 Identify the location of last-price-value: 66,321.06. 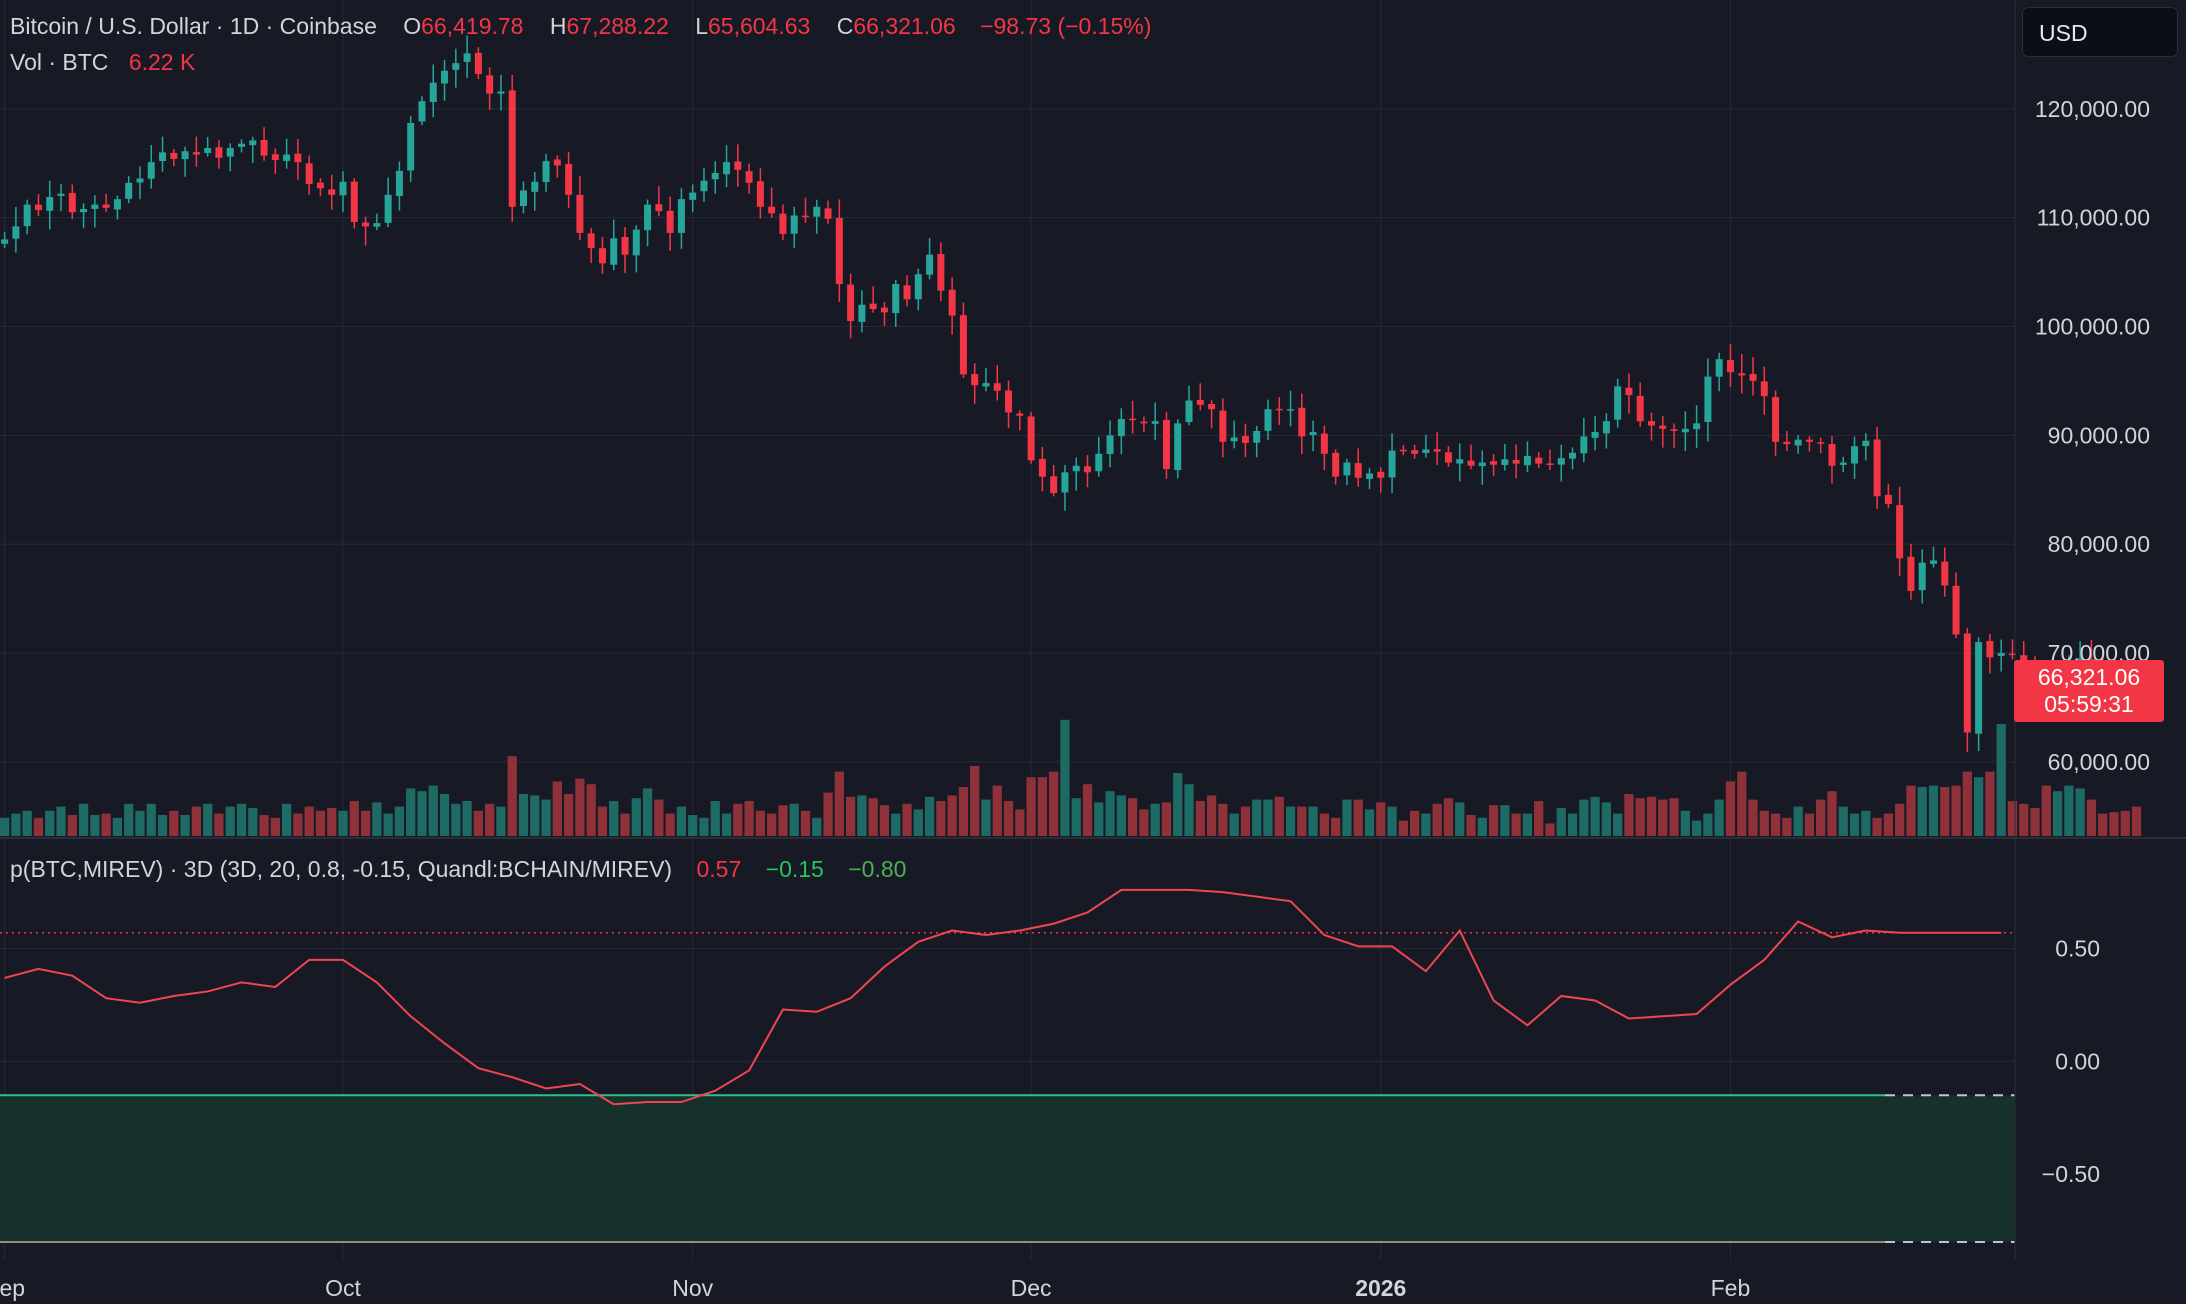
(2089, 677).